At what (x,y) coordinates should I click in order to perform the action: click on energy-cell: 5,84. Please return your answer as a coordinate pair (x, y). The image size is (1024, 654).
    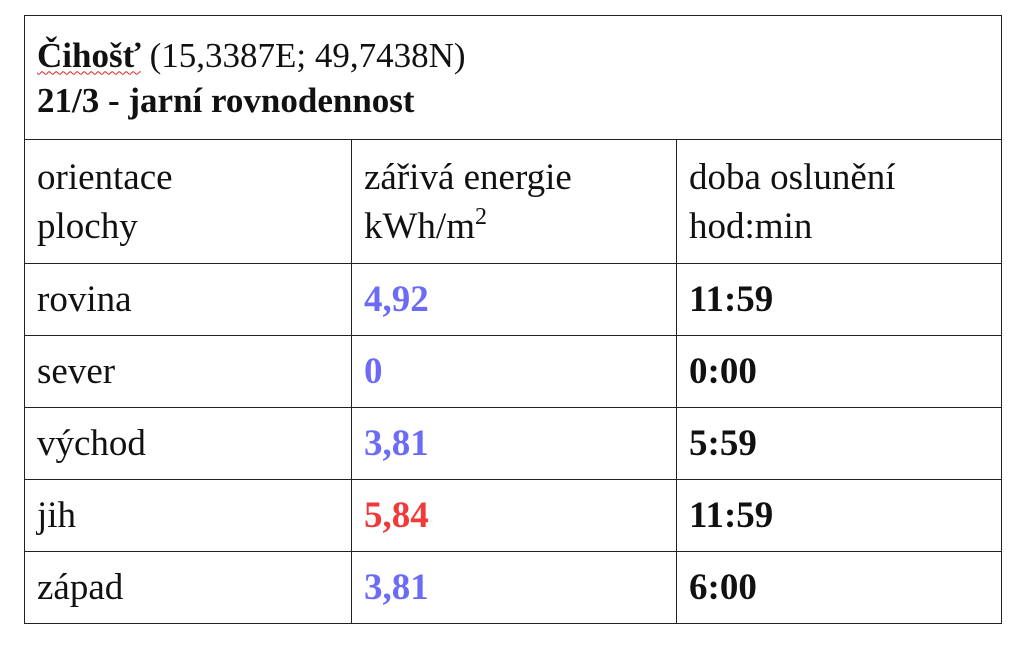
    Looking at the image, I should click on (514, 515).